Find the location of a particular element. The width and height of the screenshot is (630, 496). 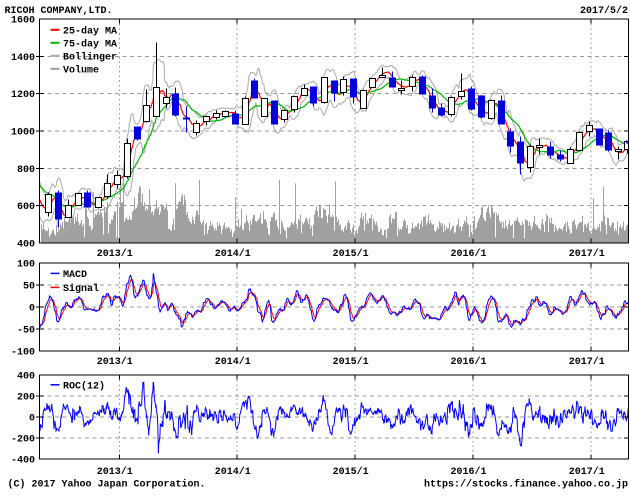

svg-text: 100 is located at coordinates (26, 265).